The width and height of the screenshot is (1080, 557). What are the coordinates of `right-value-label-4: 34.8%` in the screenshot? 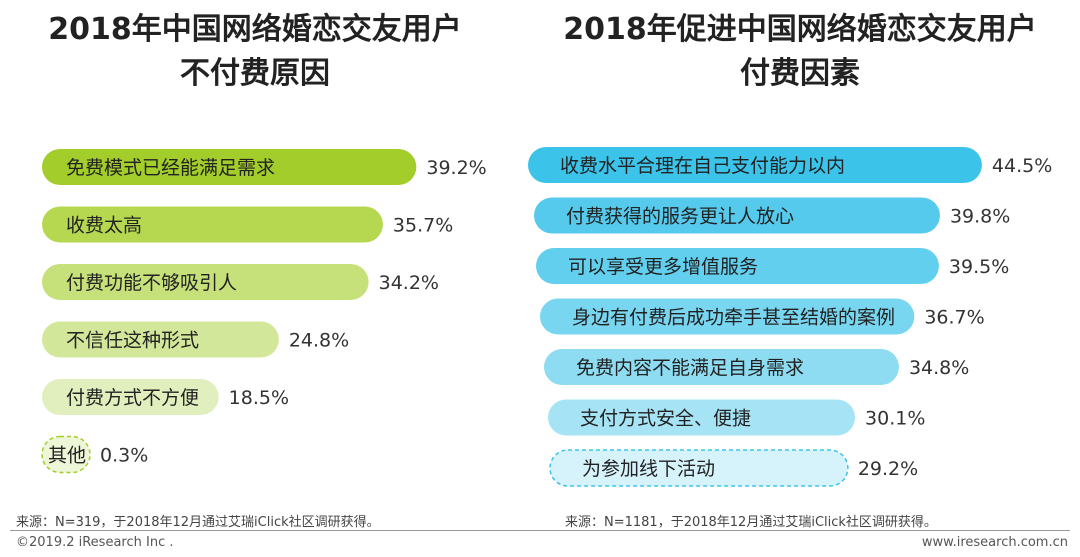 It's located at (939, 368).